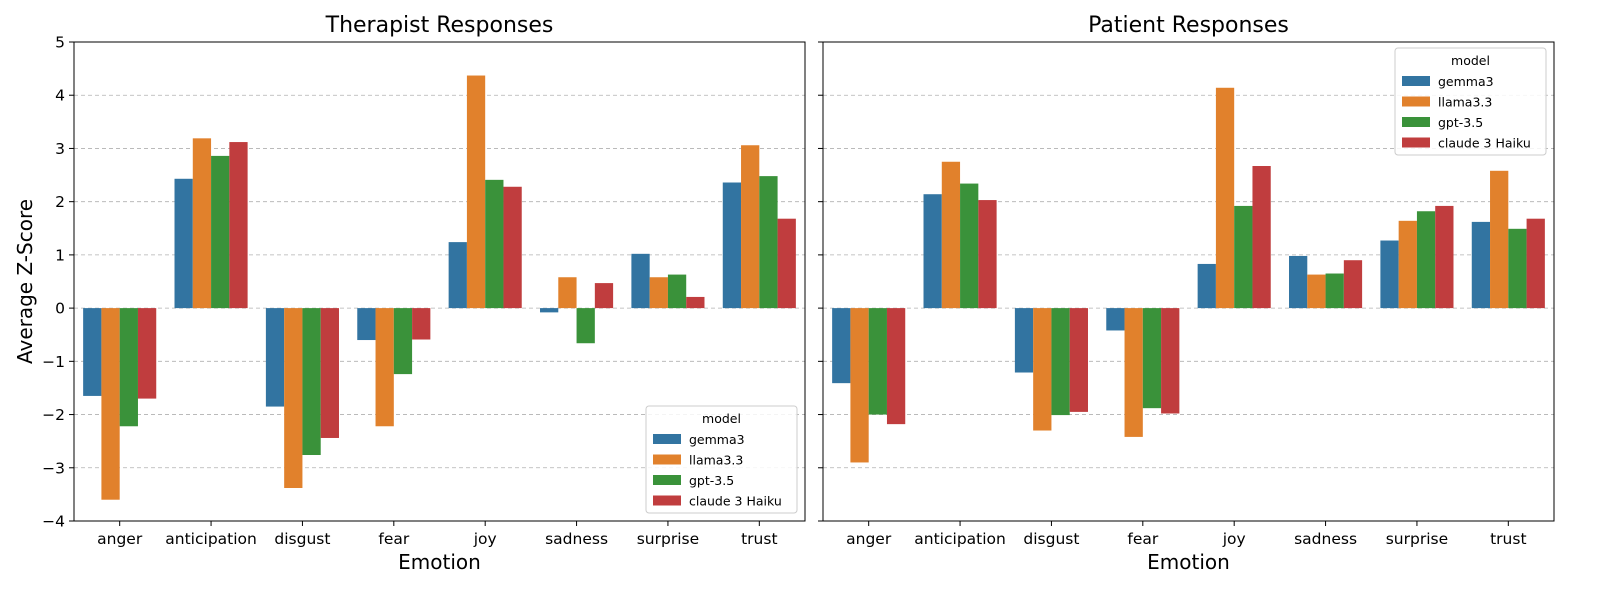  What do you see at coordinates (60, 149) in the screenshot?
I see `y-tick-label: 3` at bounding box center [60, 149].